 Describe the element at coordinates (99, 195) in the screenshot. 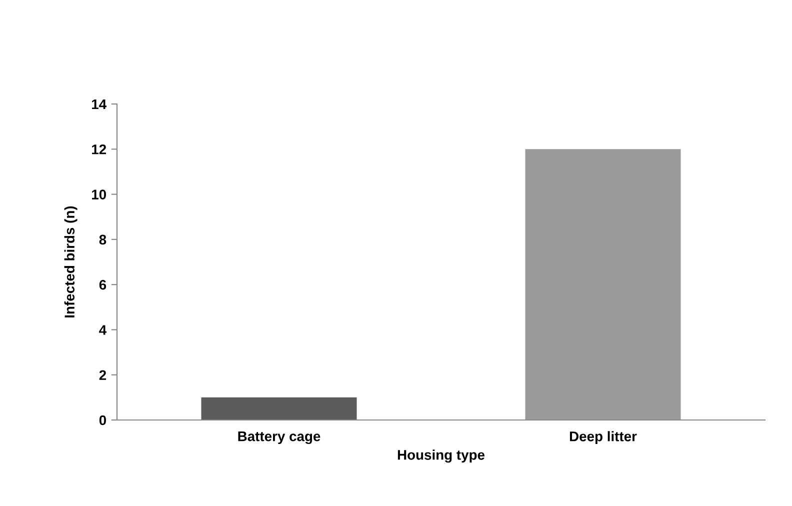

I see `y-tick-label: 10` at that location.